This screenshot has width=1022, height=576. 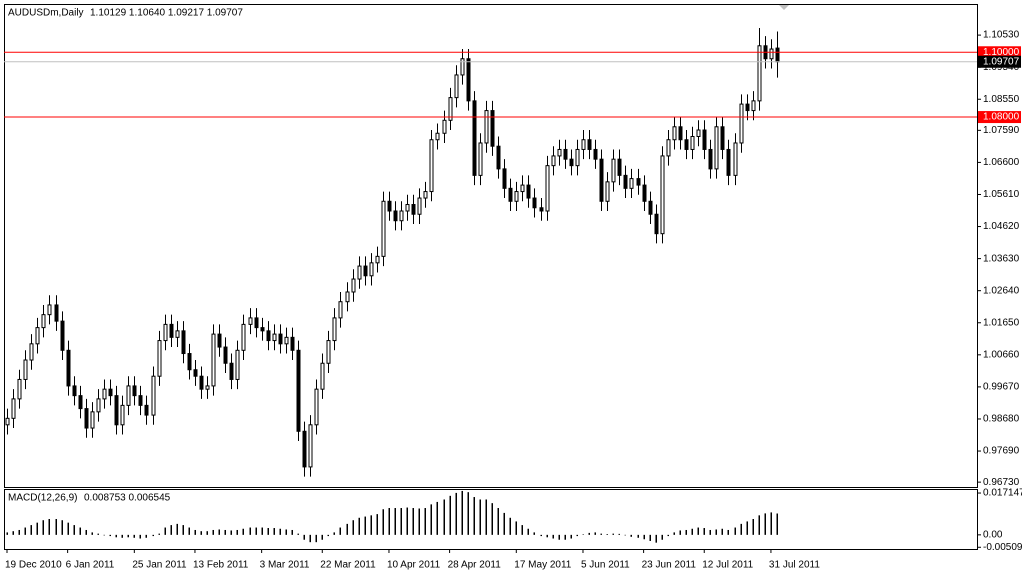 What do you see at coordinates (1001, 419) in the screenshot?
I see `y-tick-label: 0.98680` at bounding box center [1001, 419].